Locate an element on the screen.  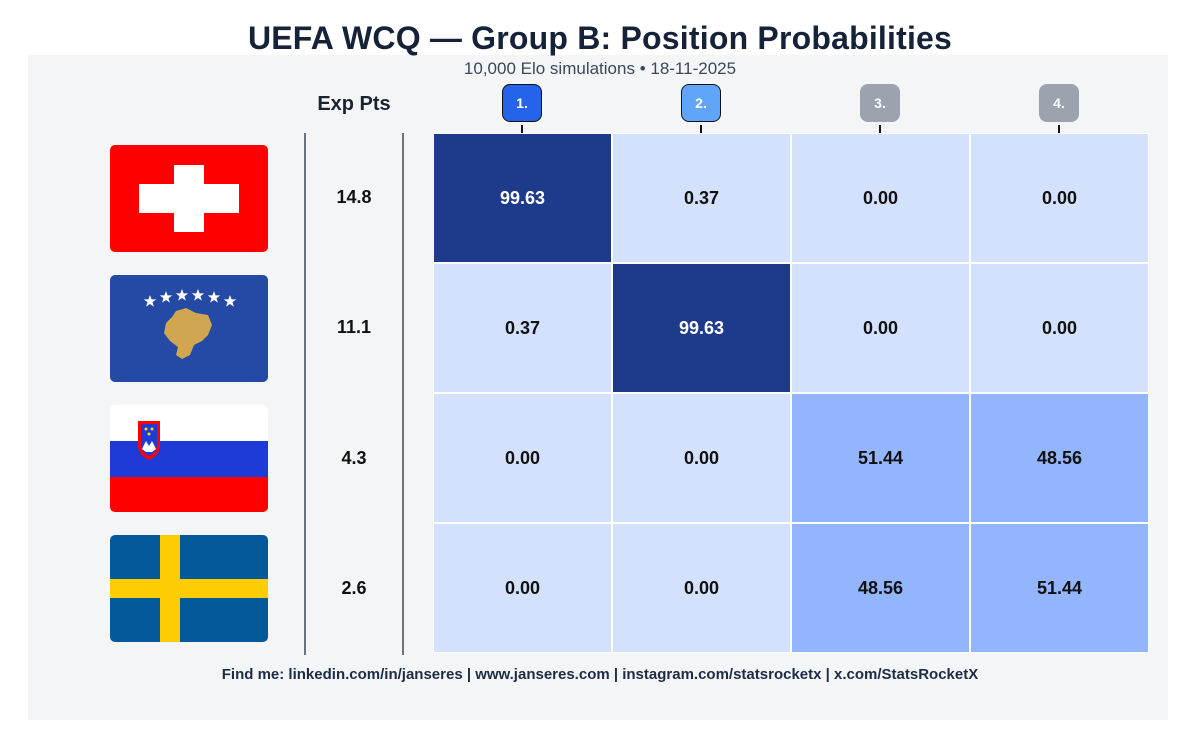
exp-pts-switzerland: 14.8 is located at coordinates (354, 197).